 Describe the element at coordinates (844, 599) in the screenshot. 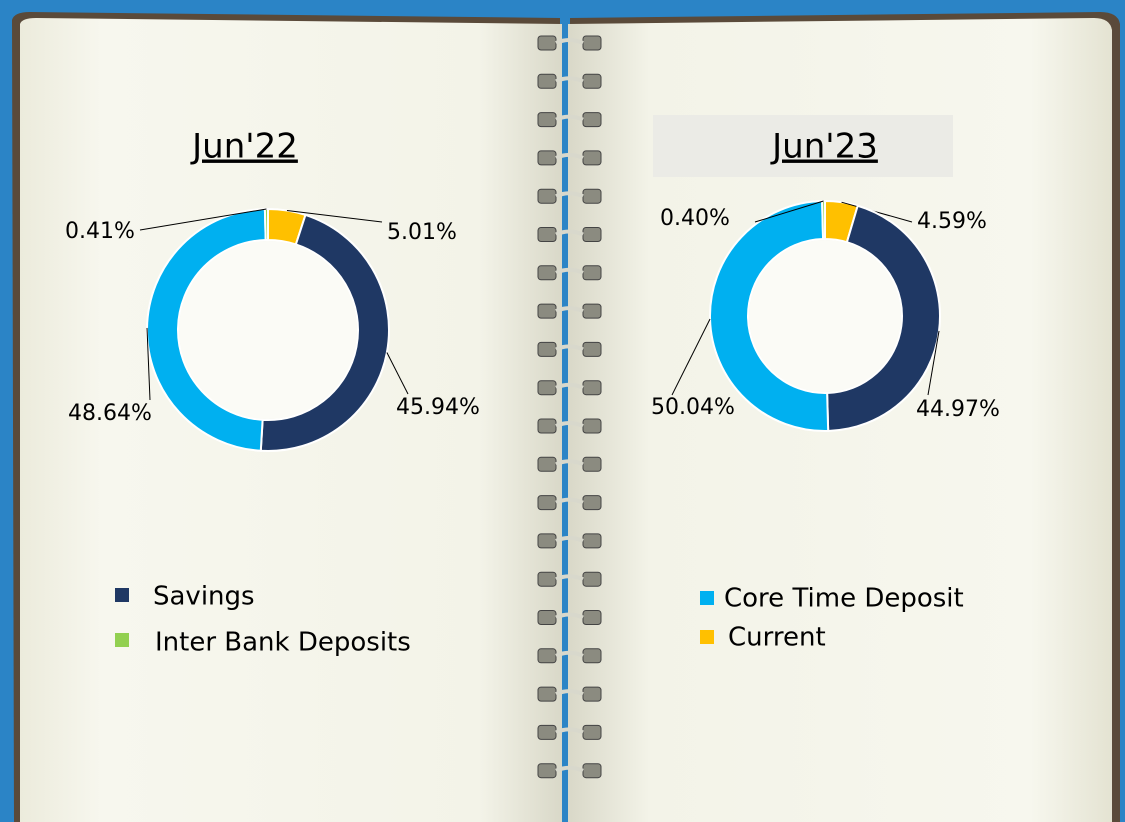

I see `legend-label: Core Time Deposit` at that location.